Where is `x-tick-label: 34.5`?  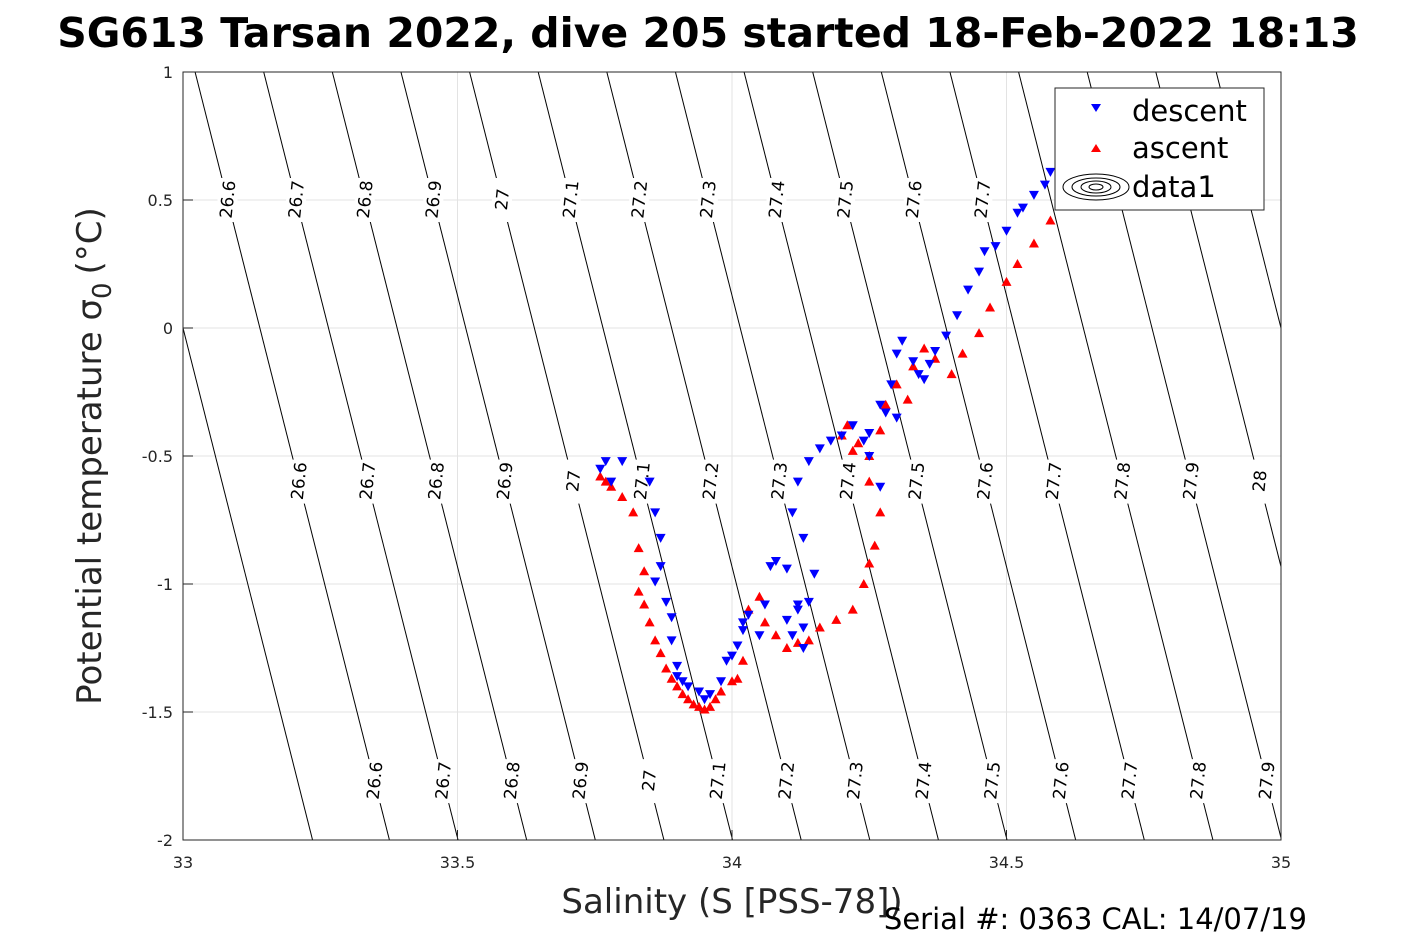
x-tick-label: 34.5 is located at coordinates (1007, 862).